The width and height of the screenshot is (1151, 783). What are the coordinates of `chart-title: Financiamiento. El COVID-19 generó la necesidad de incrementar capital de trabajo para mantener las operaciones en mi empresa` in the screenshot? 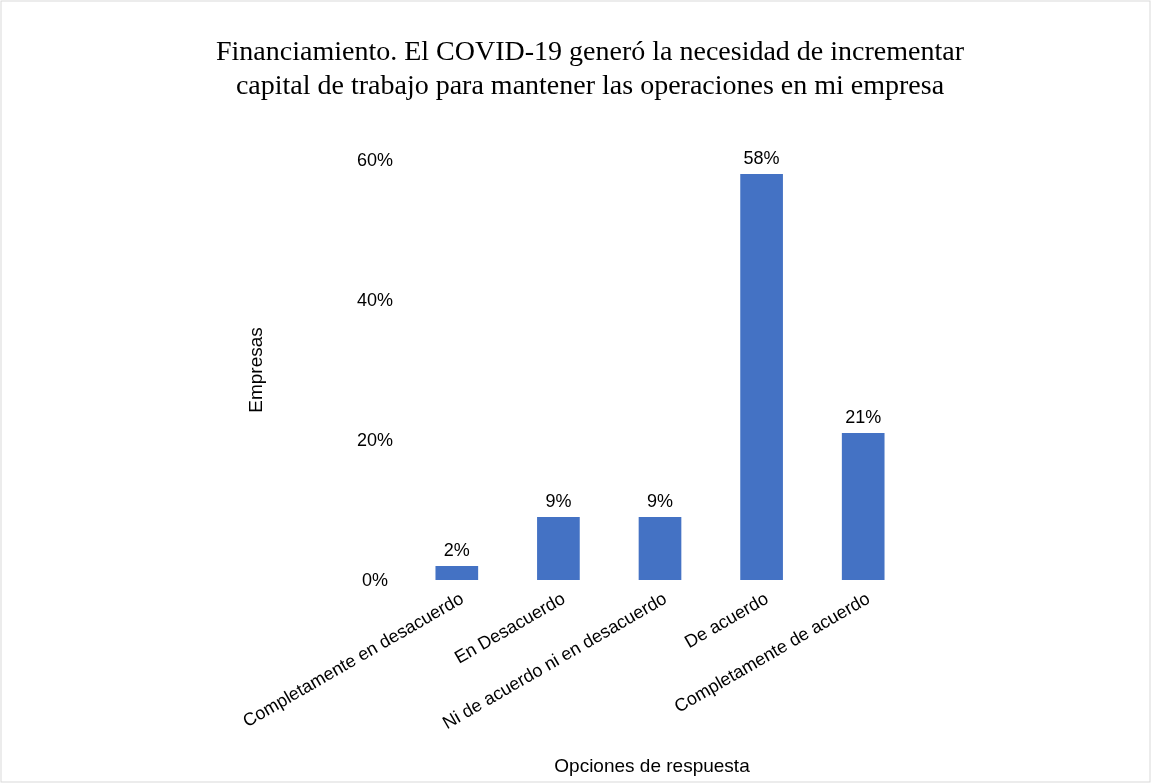 It's located at (590, 67).